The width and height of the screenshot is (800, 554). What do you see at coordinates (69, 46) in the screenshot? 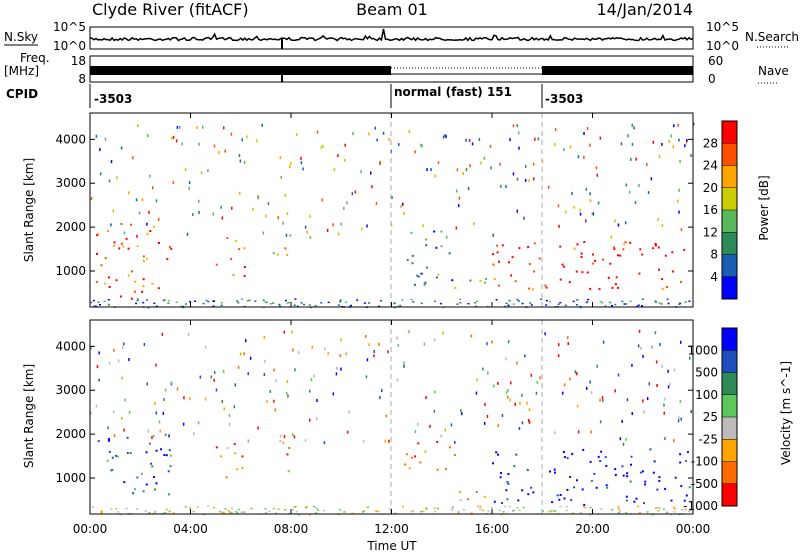
I see `nsky-tick-low: 10^0` at bounding box center [69, 46].